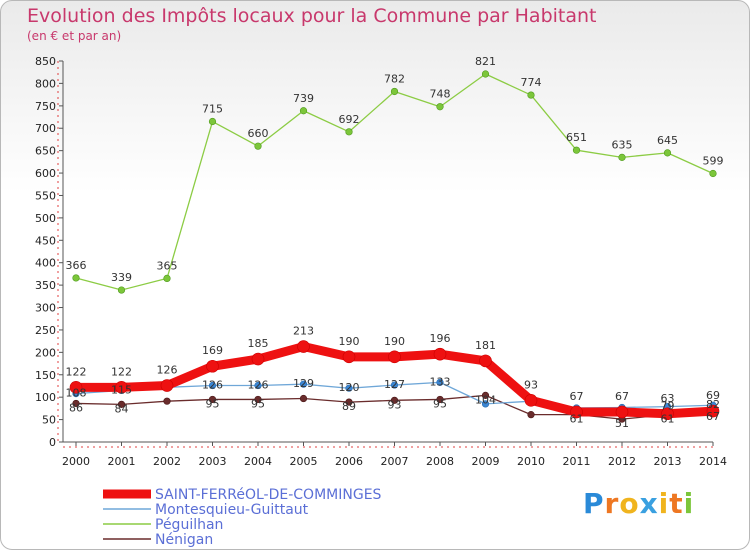 The height and width of the screenshot is (550, 750). I want to click on logo-letter: t, so click(676, 503).